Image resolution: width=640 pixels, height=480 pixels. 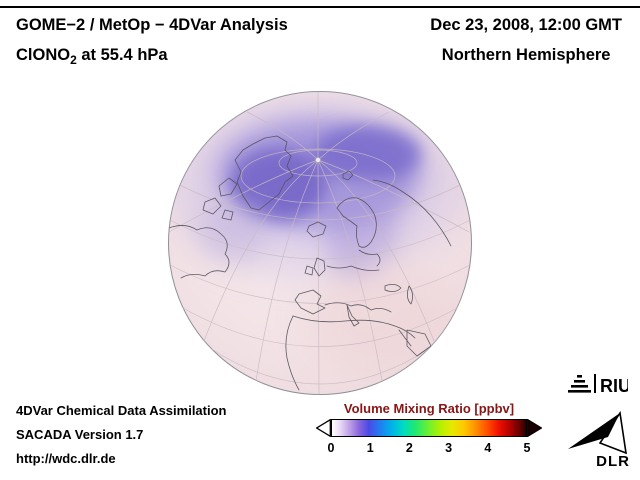 I want to click on dlr-logo: DLR, so click(x=599, y=439).